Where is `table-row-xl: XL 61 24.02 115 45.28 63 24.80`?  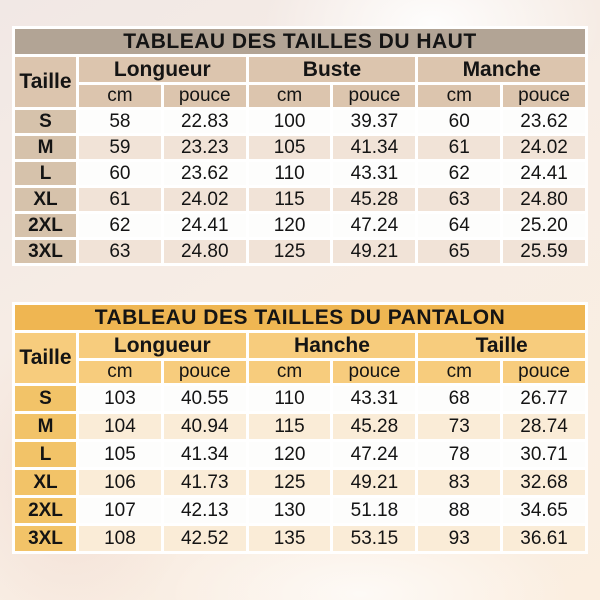
table-row-xl: XL 61 24.02 115 45.28 63 24.80 is located at coordinates (300, 199).